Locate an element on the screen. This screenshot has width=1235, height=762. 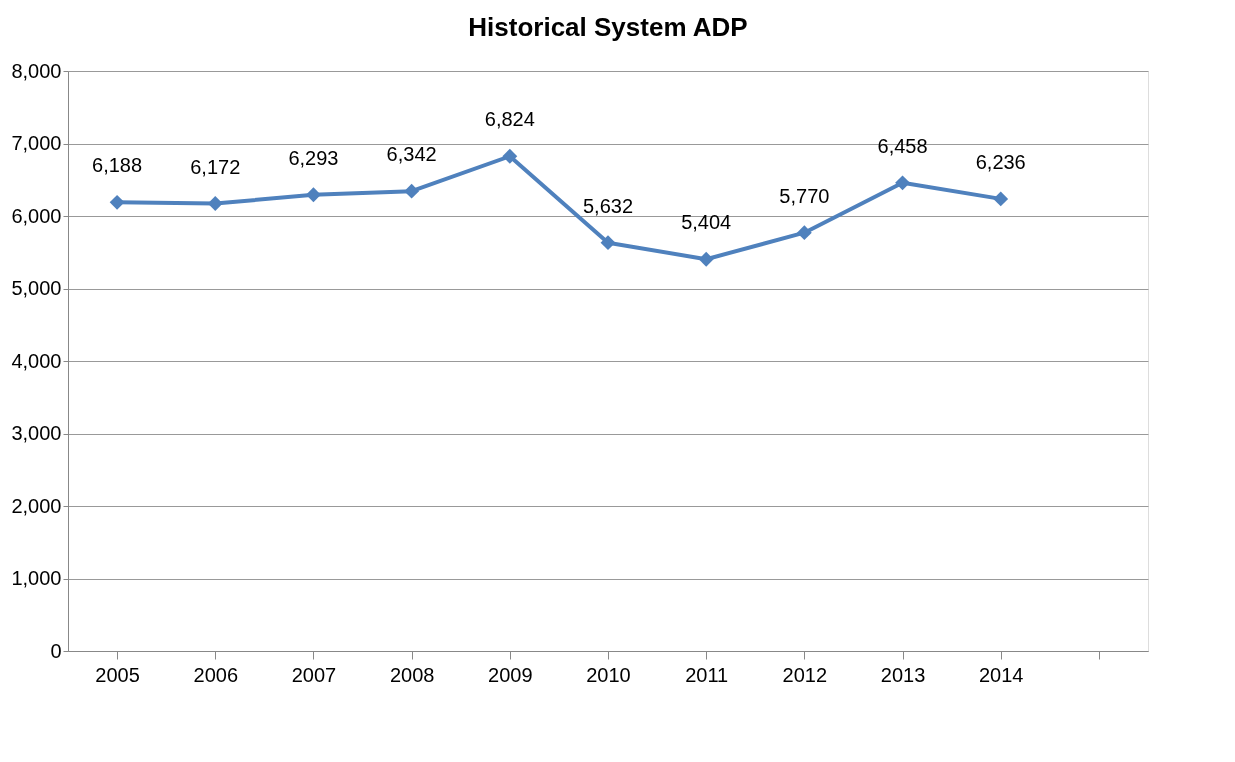
y-tick-label: 2,000 is located at coordinates (36, 505).